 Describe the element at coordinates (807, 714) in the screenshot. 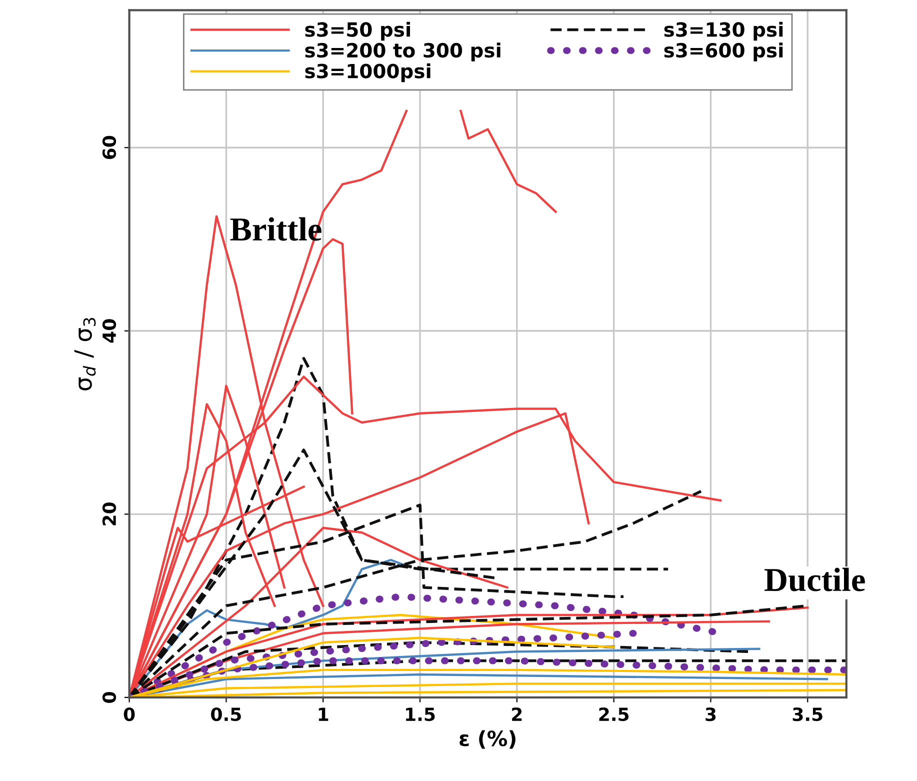

I see `x-tick-label: 3.5` at that location.